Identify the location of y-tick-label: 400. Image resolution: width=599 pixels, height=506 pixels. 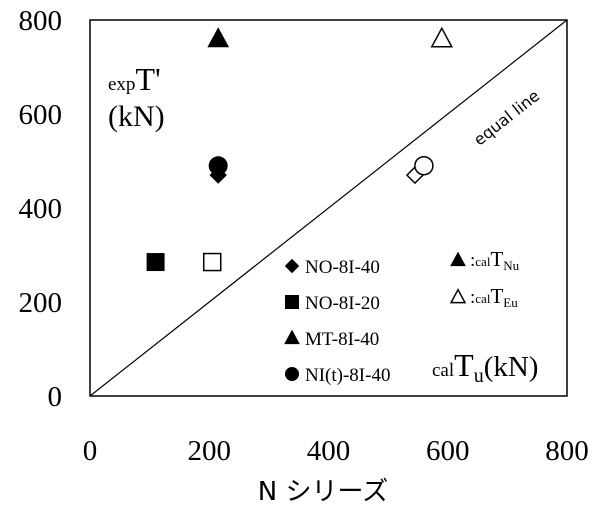
(41, 209).